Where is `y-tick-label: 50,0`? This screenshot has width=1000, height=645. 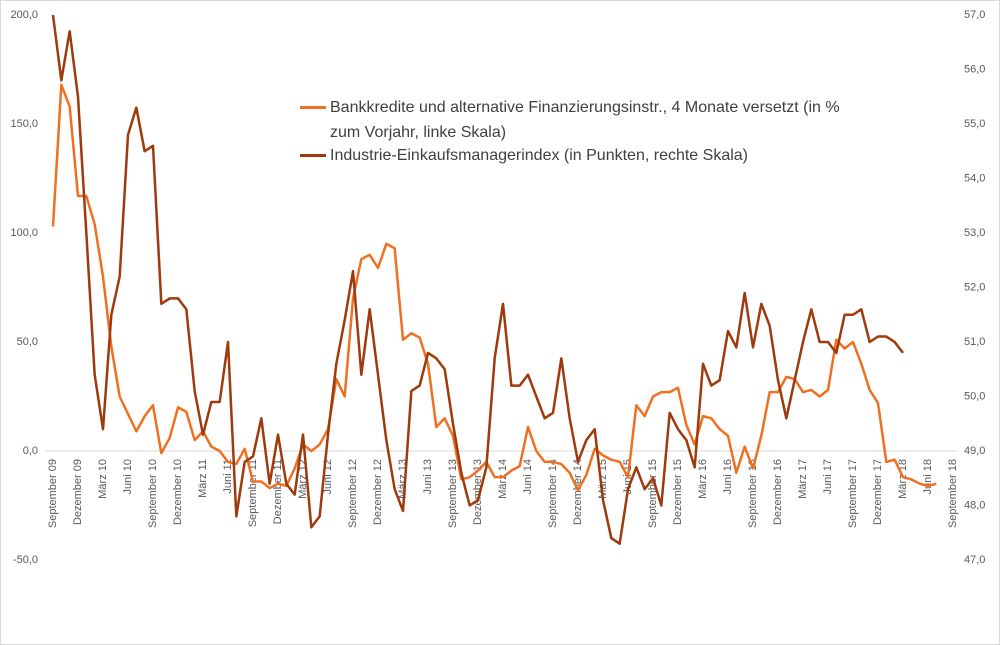
y-tick-label: 50,0 is located at coordinates (27, 342).